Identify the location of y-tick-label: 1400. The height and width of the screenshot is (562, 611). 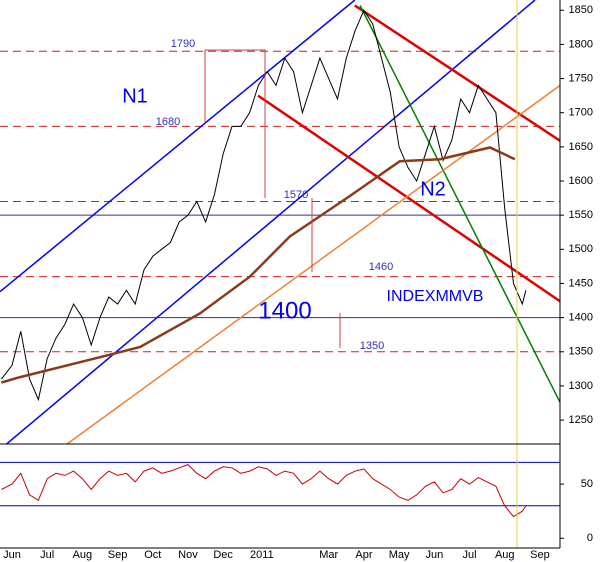
(581, 318).